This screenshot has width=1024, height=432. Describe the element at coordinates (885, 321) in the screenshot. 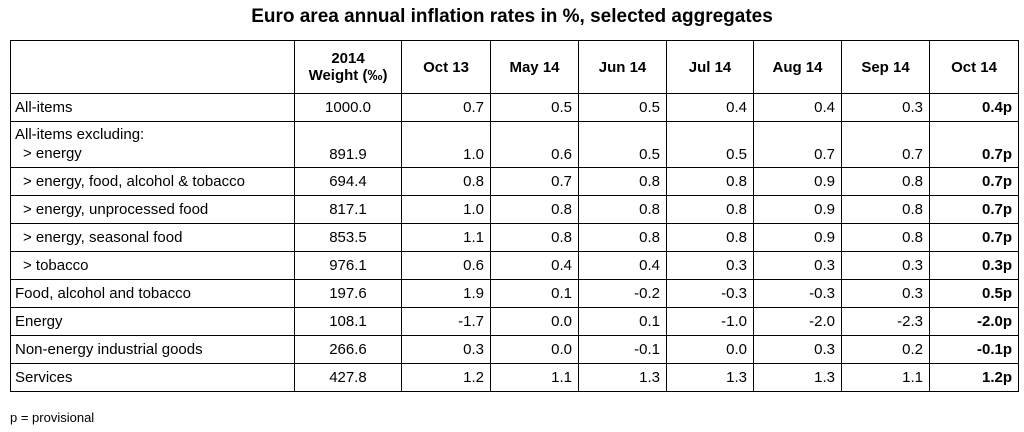

I see `row-value: -2.3` at that location.